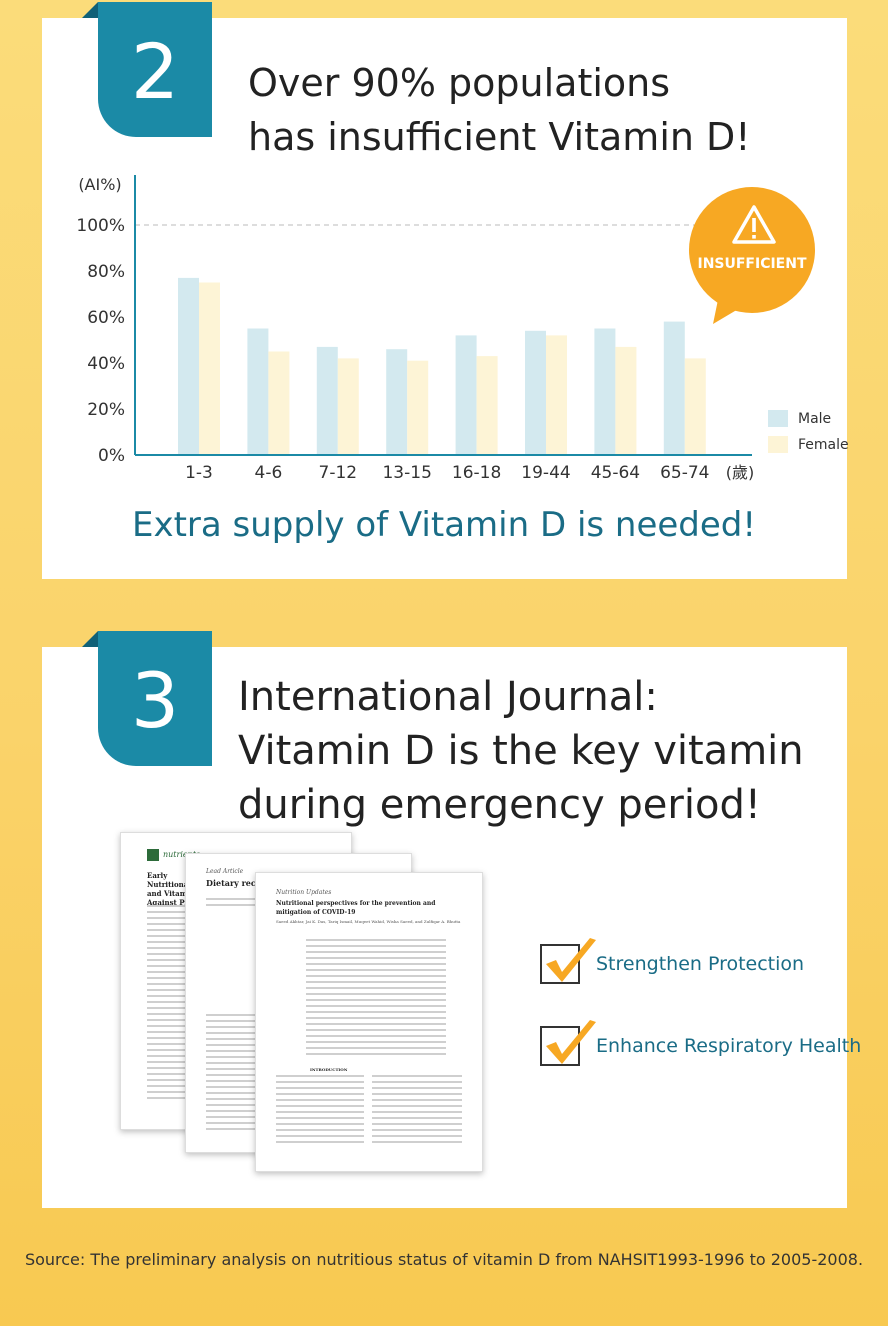 The image size is (888, 1326). What do you see at coordinates (406, 473) in the screenshot?
I see `x-tick-label: 13-15` at bounding box center [406, 473].